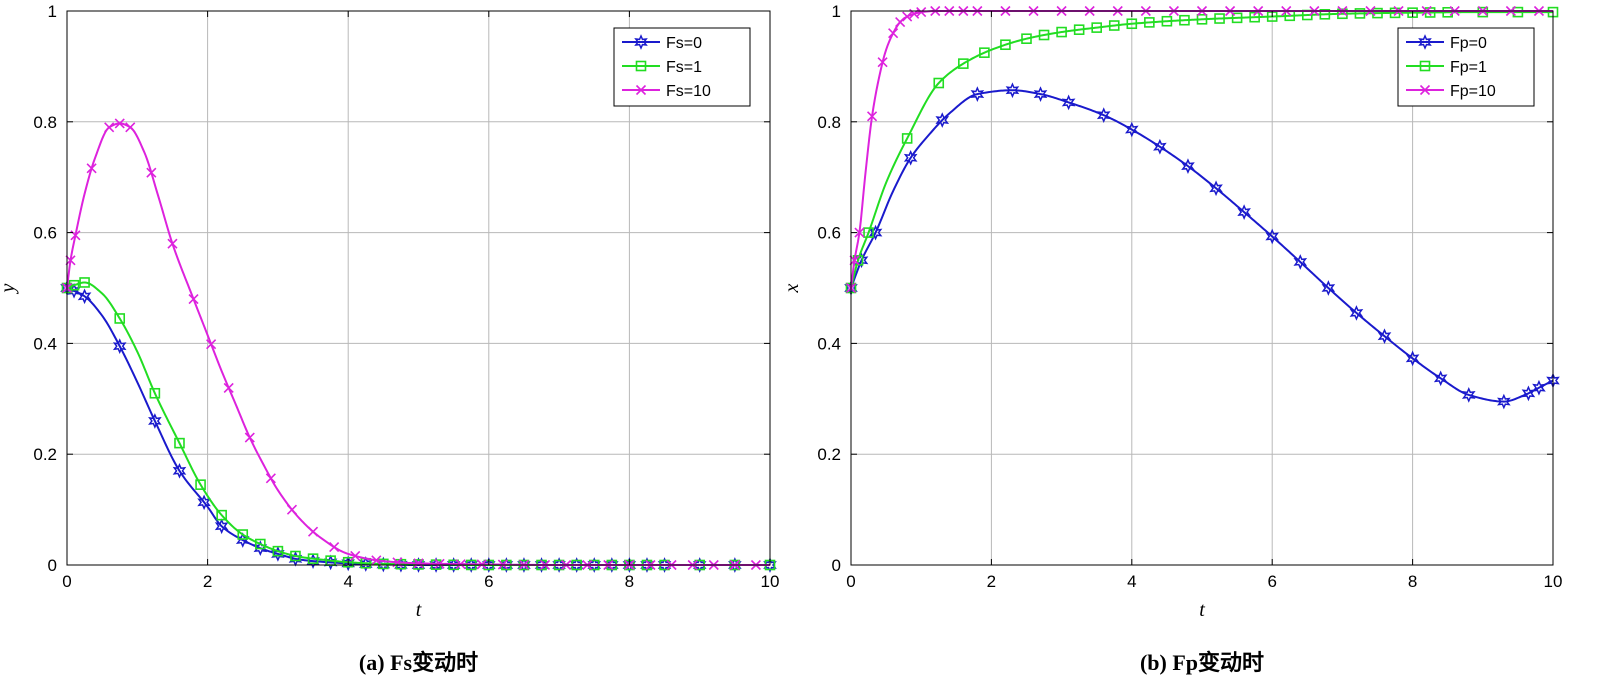 This screenshot has width=1600, height=693. What do you see at coordinates (9, 288) in the screenshot?
I see `y-axis-label: y` at bounding box center [9, 288].